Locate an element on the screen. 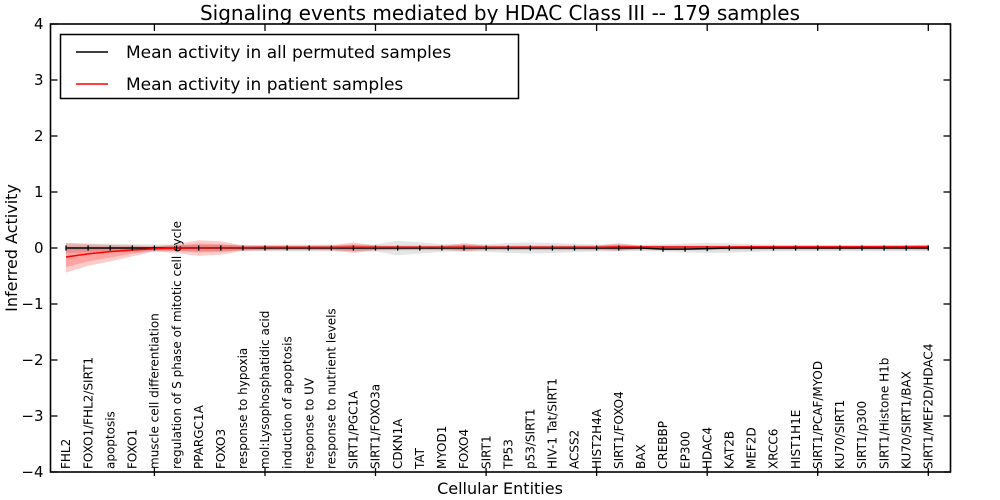 This screenshot has width=1000, height=500. x-category-label: XRCC6 is located at coordinates (774, 449).